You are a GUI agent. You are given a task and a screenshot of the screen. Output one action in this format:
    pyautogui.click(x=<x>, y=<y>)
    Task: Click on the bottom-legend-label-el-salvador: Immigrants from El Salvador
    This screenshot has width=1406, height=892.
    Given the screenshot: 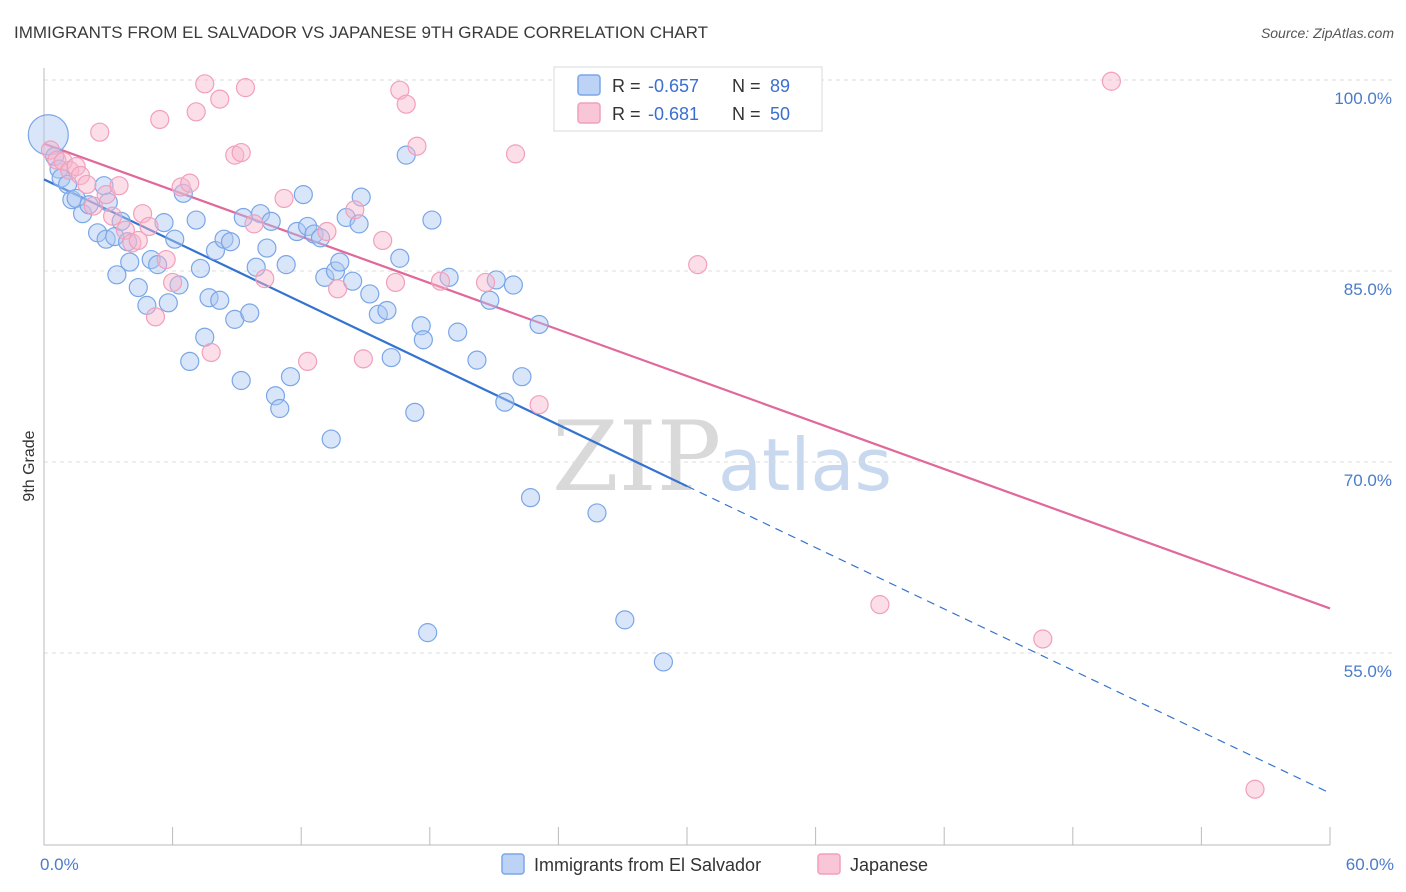 What is the action you would take?
    pyautogui.click(x=647, y=865)
    